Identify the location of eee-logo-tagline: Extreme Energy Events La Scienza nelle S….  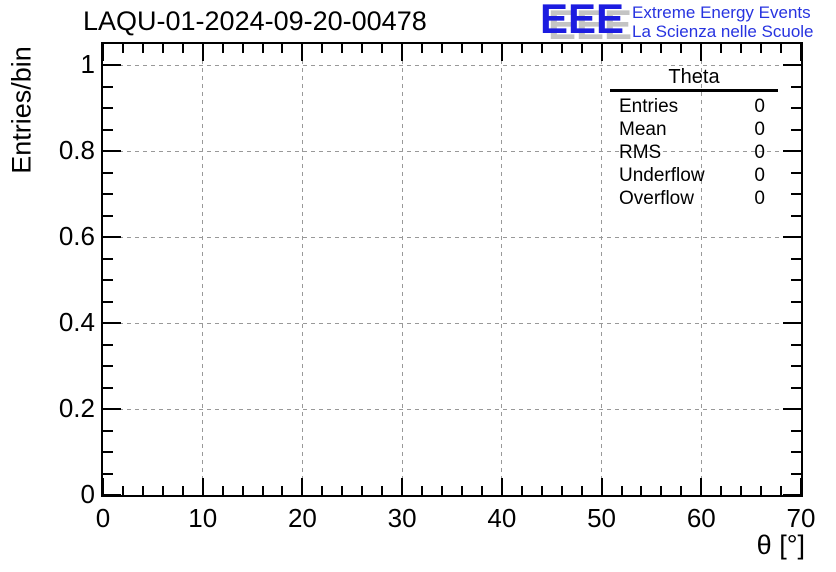
(722, 21).